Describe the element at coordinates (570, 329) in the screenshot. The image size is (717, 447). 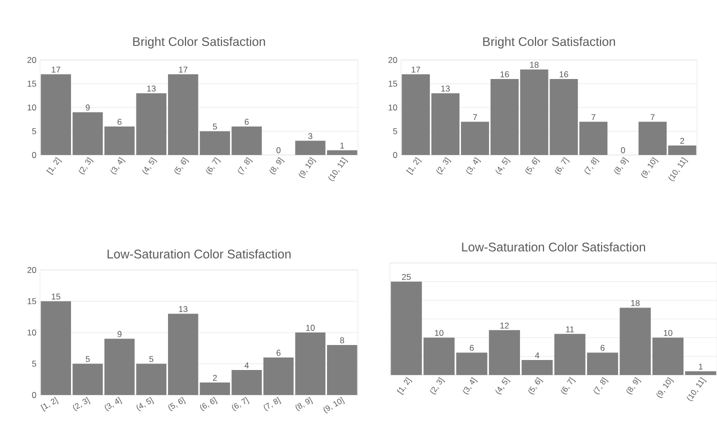
I see `data-label: 11` at that location.